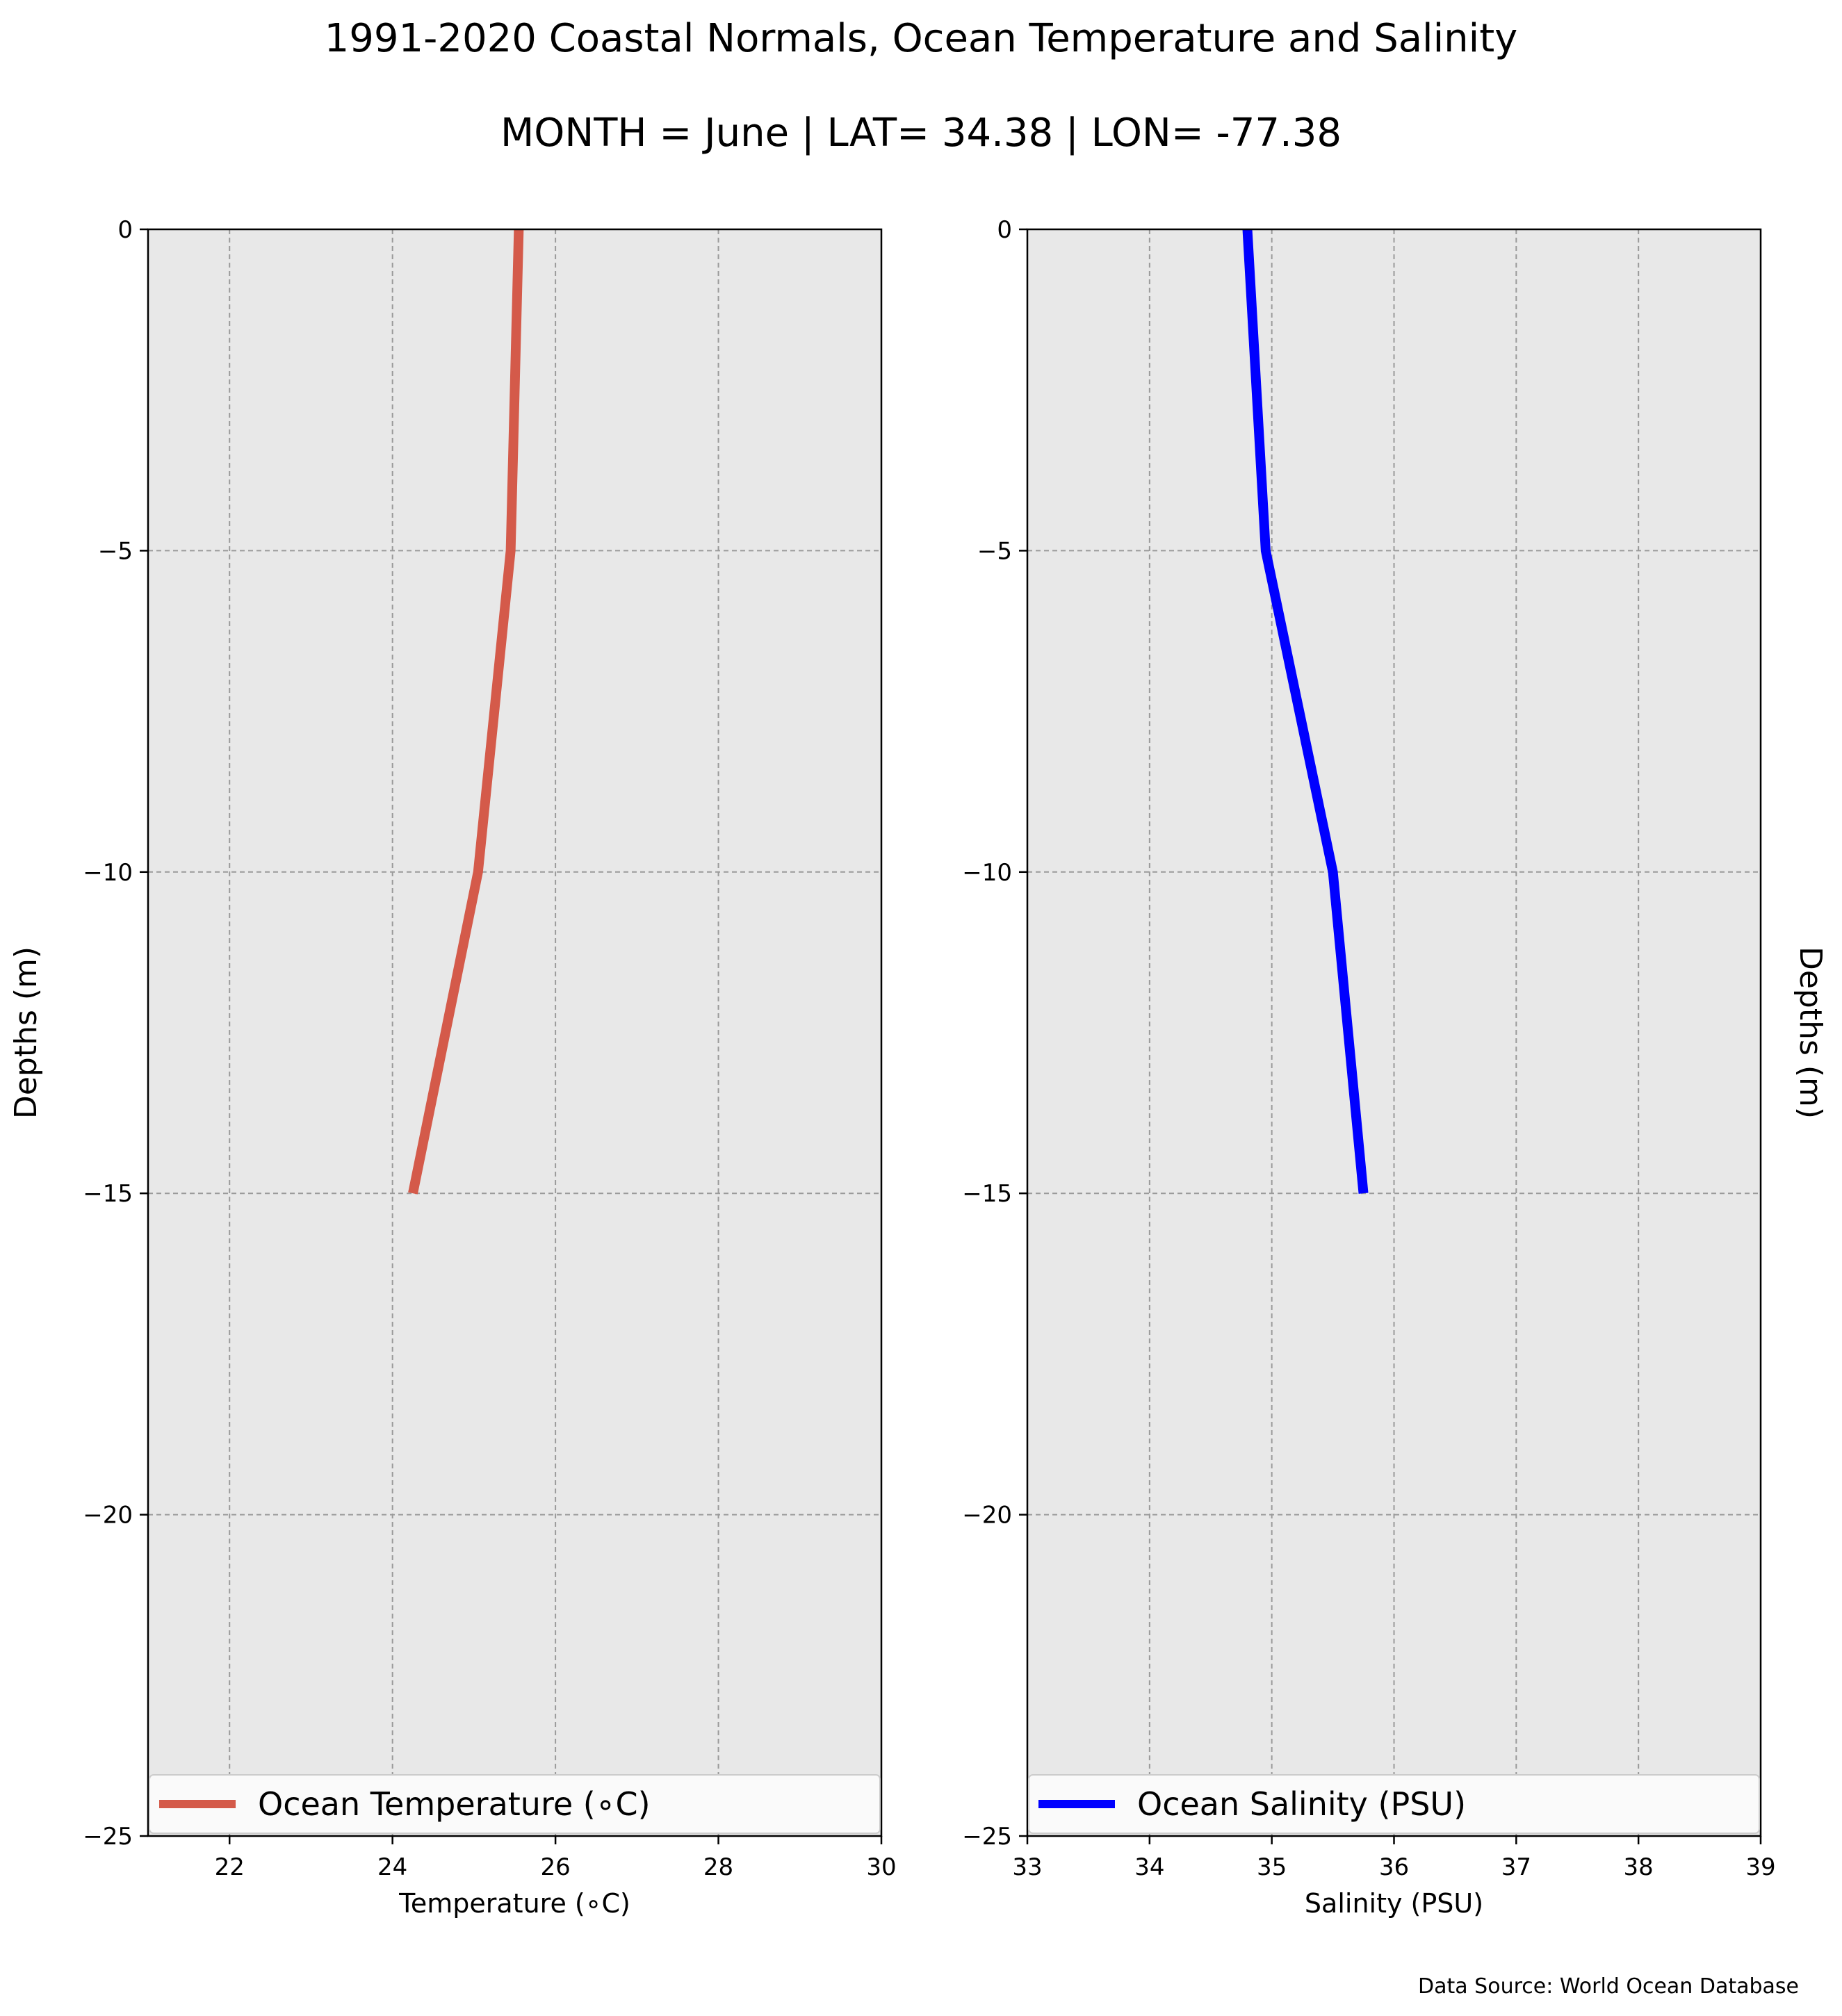 Image resolution: width=1842 pixels, height=2016 pixels. Describe the element at coordinates (921, 133) in the screenshot. I see `chart-subtitle: MONTH = June | LAT= 34.38 | LON= -77.38` at that location.